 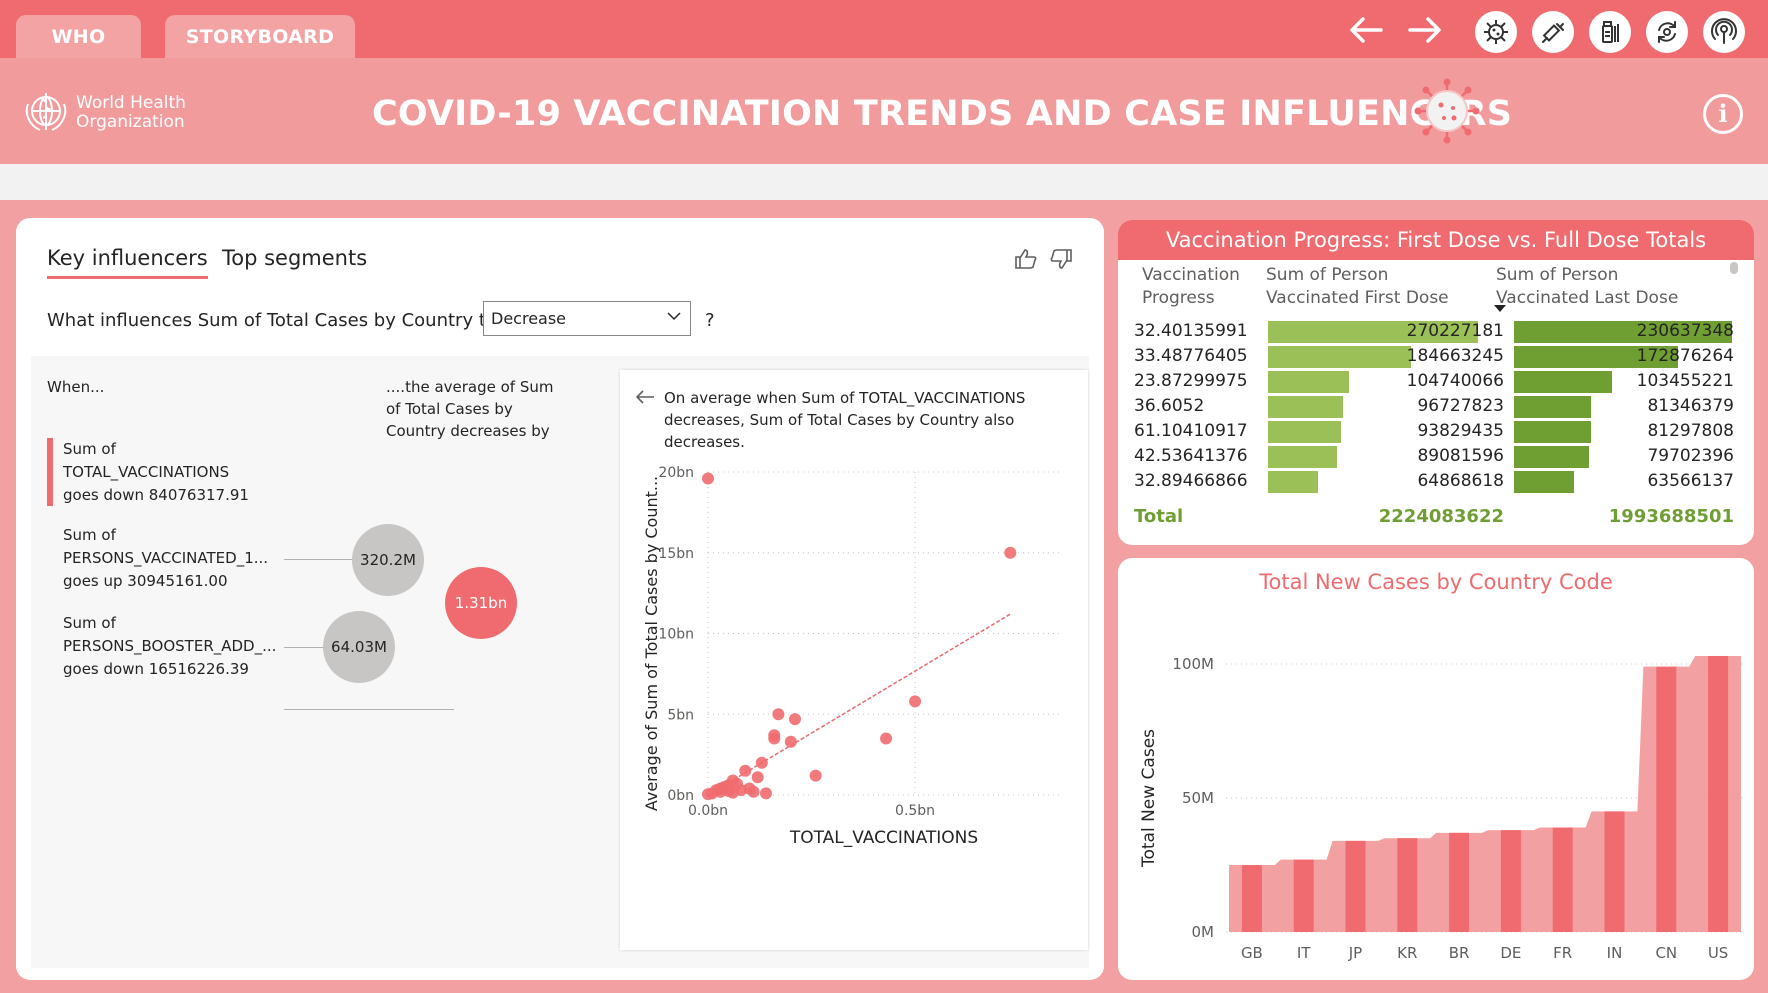 I want to click on thumbs-down-icon, so click(x=1061, y=262).